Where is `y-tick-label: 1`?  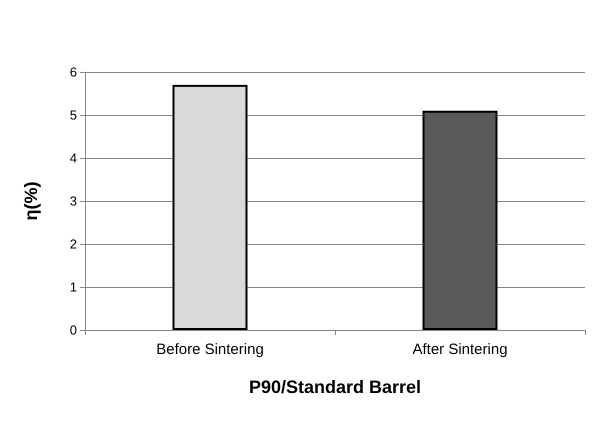 y-tick-label: 1 is located at coordinates (73, 287).